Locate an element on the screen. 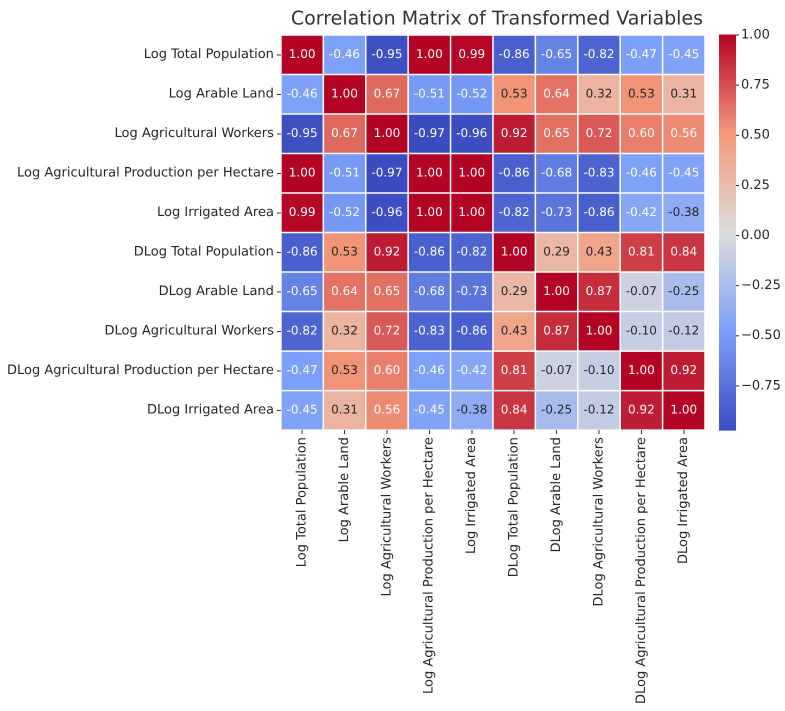 This screenshot has width=785, height=711. data-label: 0.65 is located at coordinates (556, 133).